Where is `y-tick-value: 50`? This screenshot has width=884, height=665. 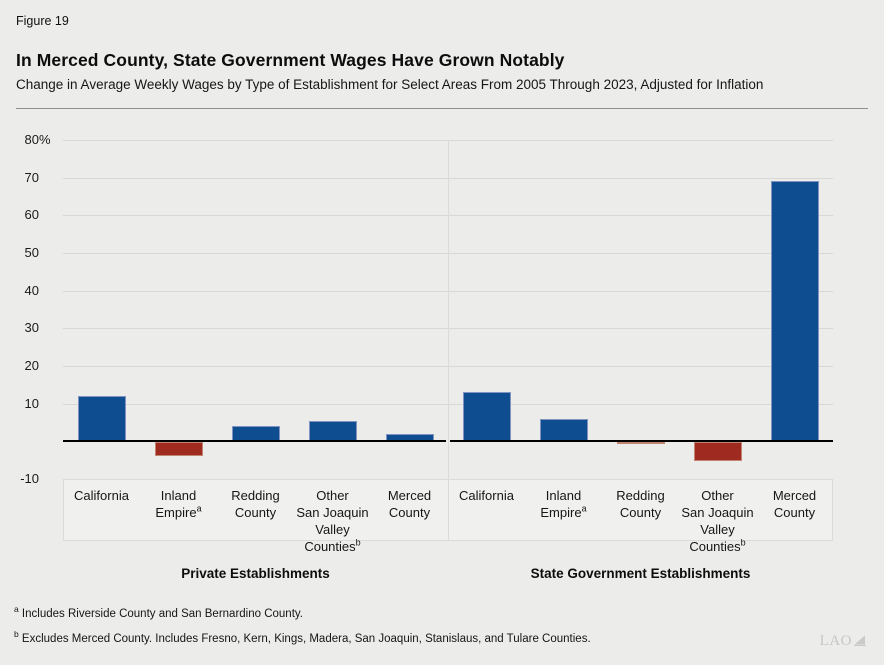 y-tick-value: 50 is located at coordinates (31, 252).